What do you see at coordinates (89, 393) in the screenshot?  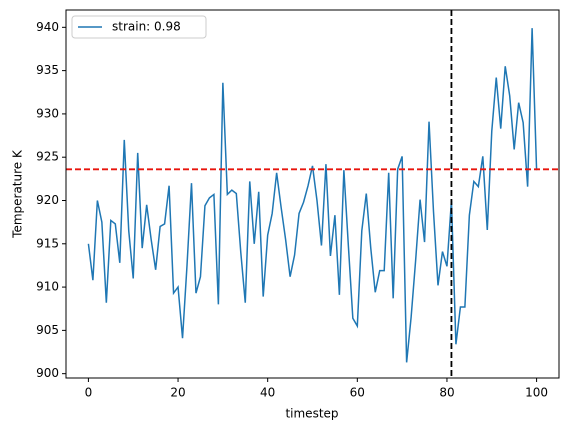 I see `x-tick-label: 0` at bounding box center [89, 393].